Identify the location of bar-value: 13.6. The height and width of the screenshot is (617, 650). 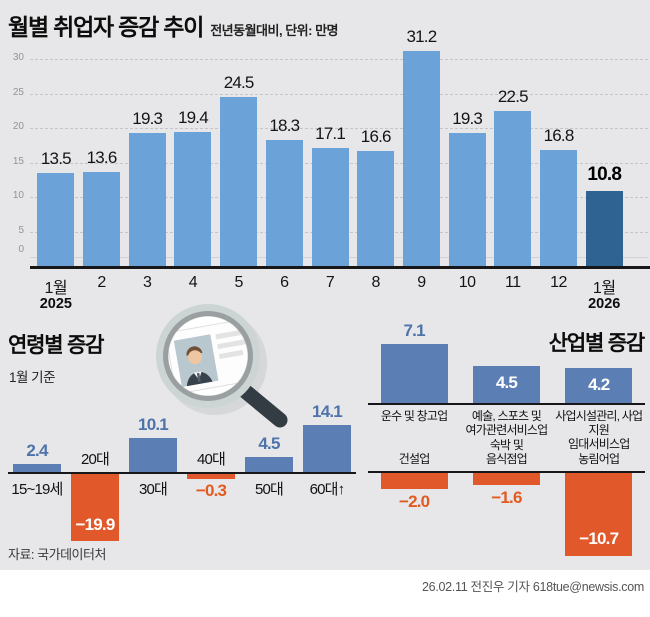
(102, 157).